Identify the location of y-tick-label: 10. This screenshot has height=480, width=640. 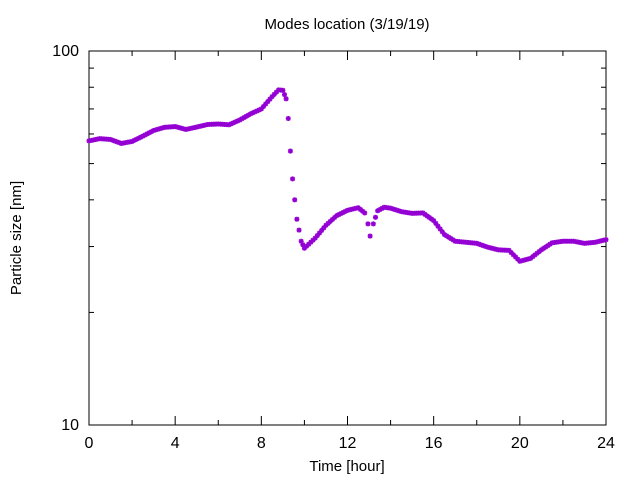
(70, 425).